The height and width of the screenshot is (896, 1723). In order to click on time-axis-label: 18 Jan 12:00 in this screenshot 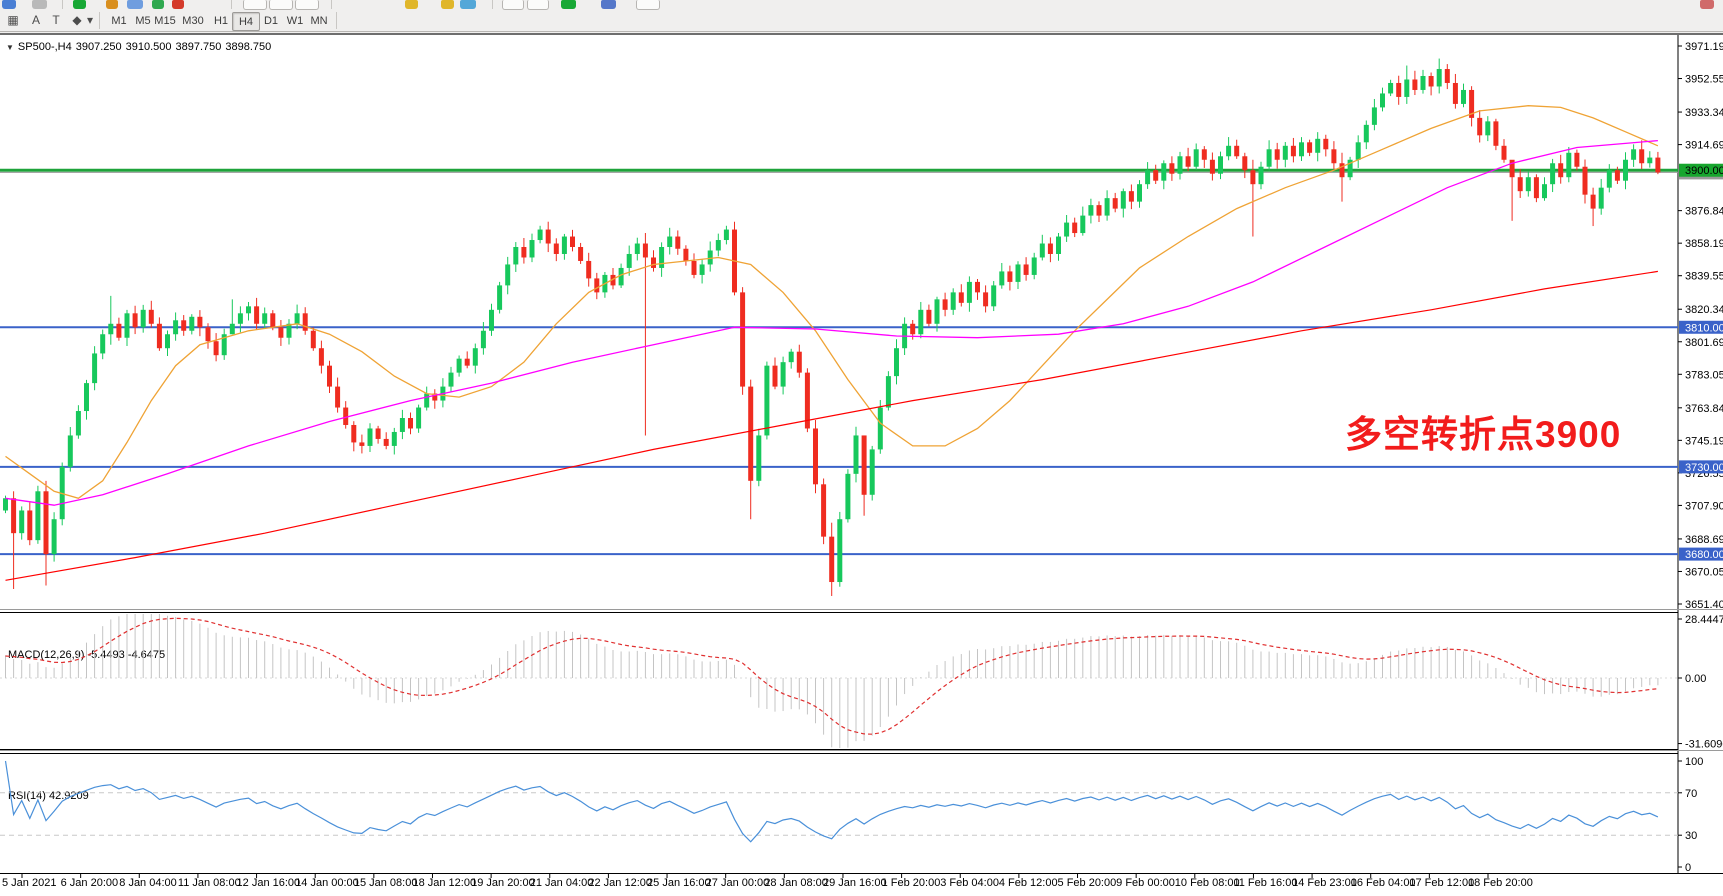, I will do `click(444, 883)`.